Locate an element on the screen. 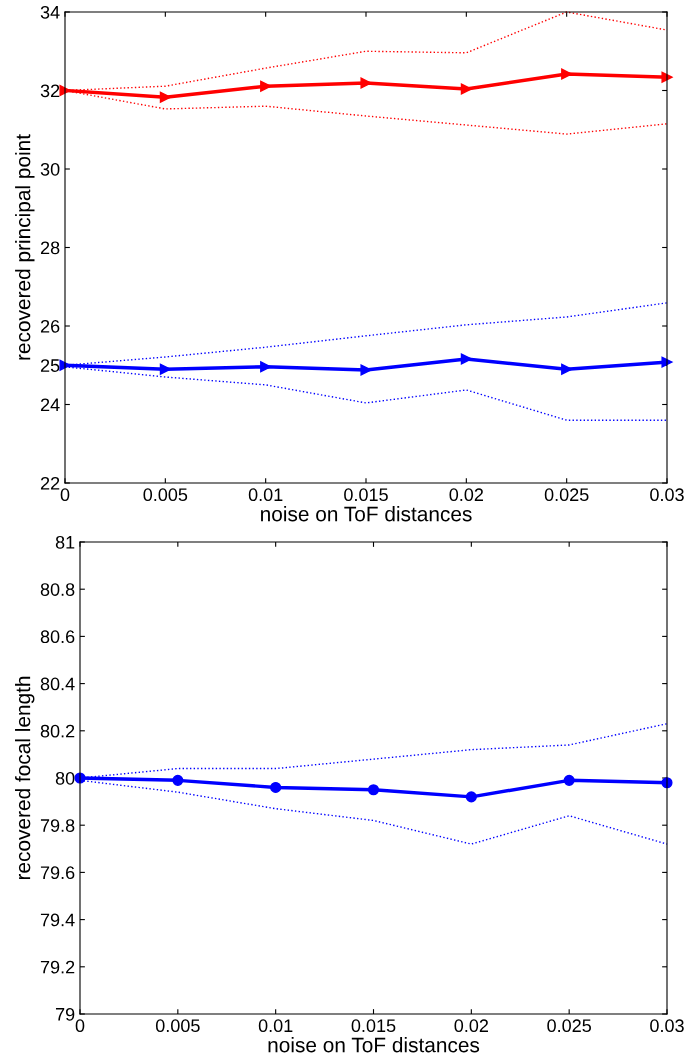  y-tick-label: 79.8 is located at coordinates (57, 825).